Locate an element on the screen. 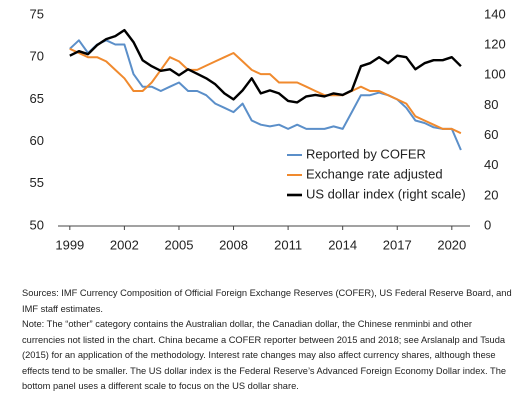  x-tick-label: 2008 is located at coordinates (233, 244).